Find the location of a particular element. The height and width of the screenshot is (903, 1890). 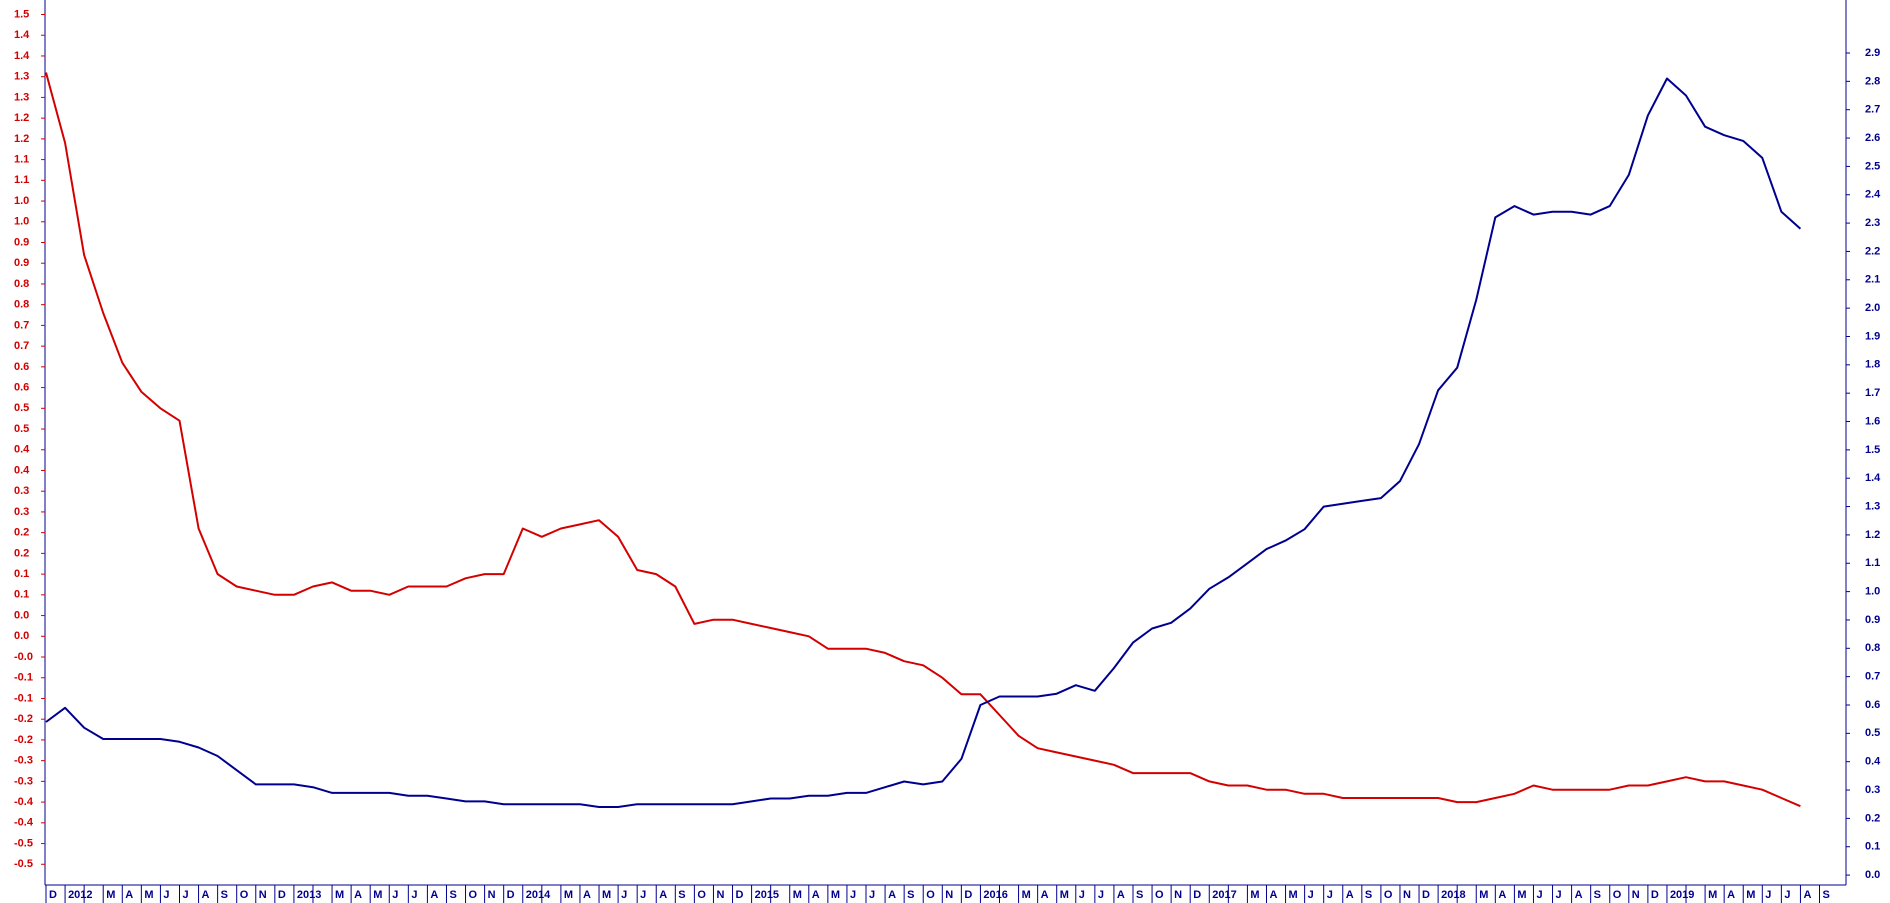

y2-tick-label: 2.5 is located at coordinates (1872, 166).